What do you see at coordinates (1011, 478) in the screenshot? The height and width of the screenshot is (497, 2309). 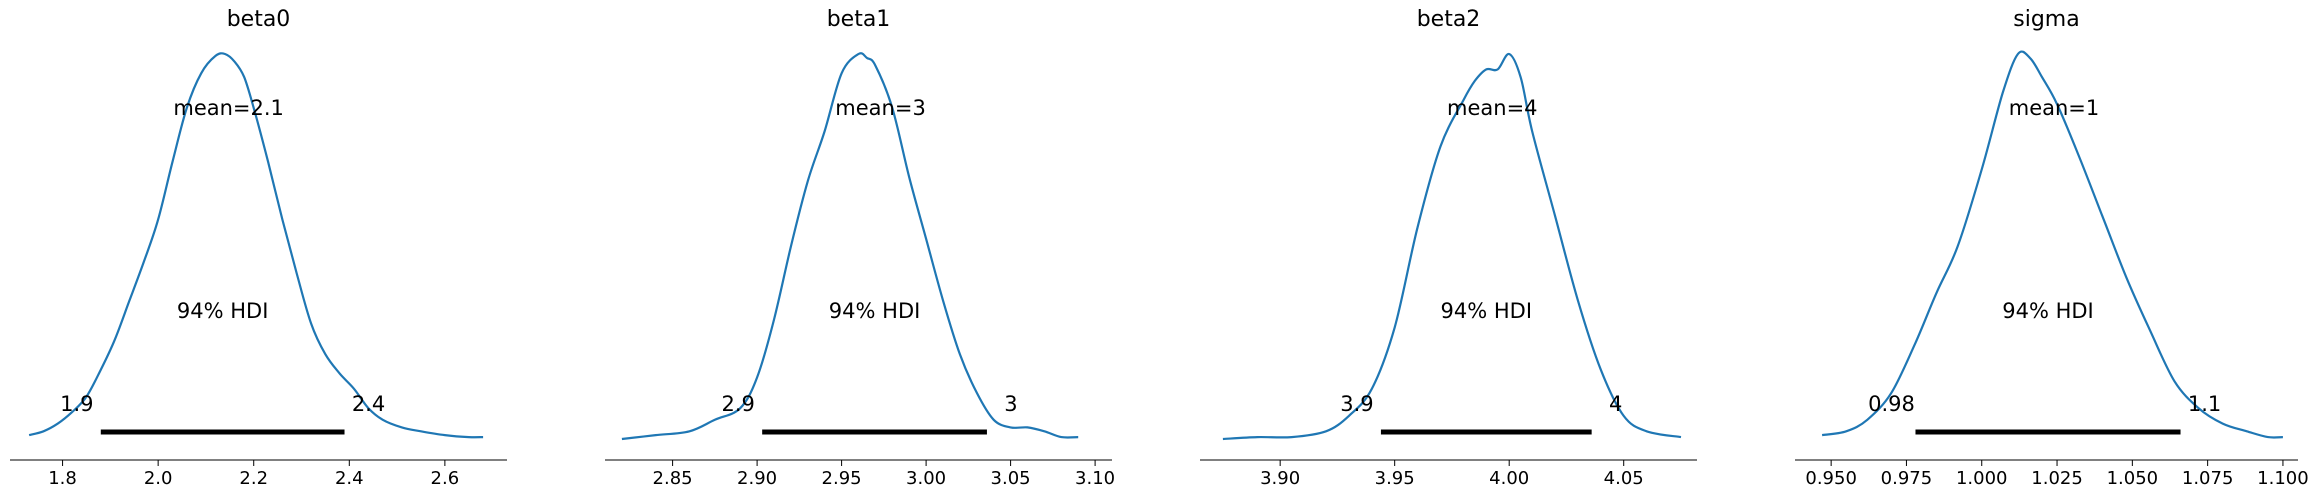 I see `x-tick-label: 3.05` at bounding box center [1011, 478].